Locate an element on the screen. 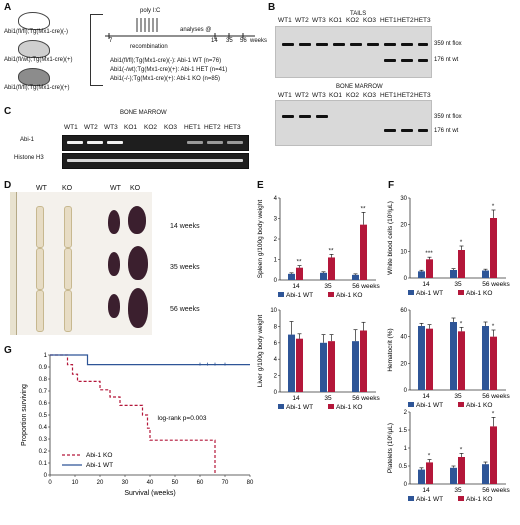  plt-xtick-label: 35 is located at coordinates (458, 490).